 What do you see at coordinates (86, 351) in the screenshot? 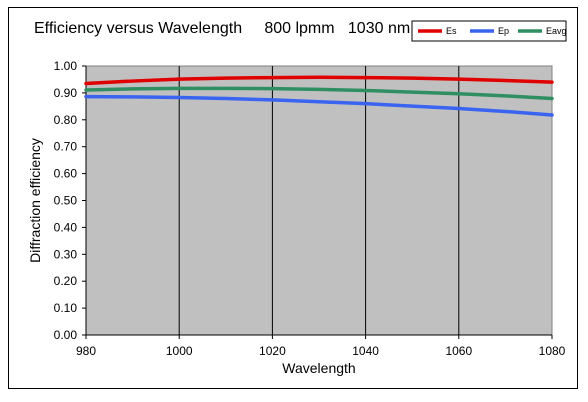
I see `x-tick-label: 980` at bounding box center [86, 351].